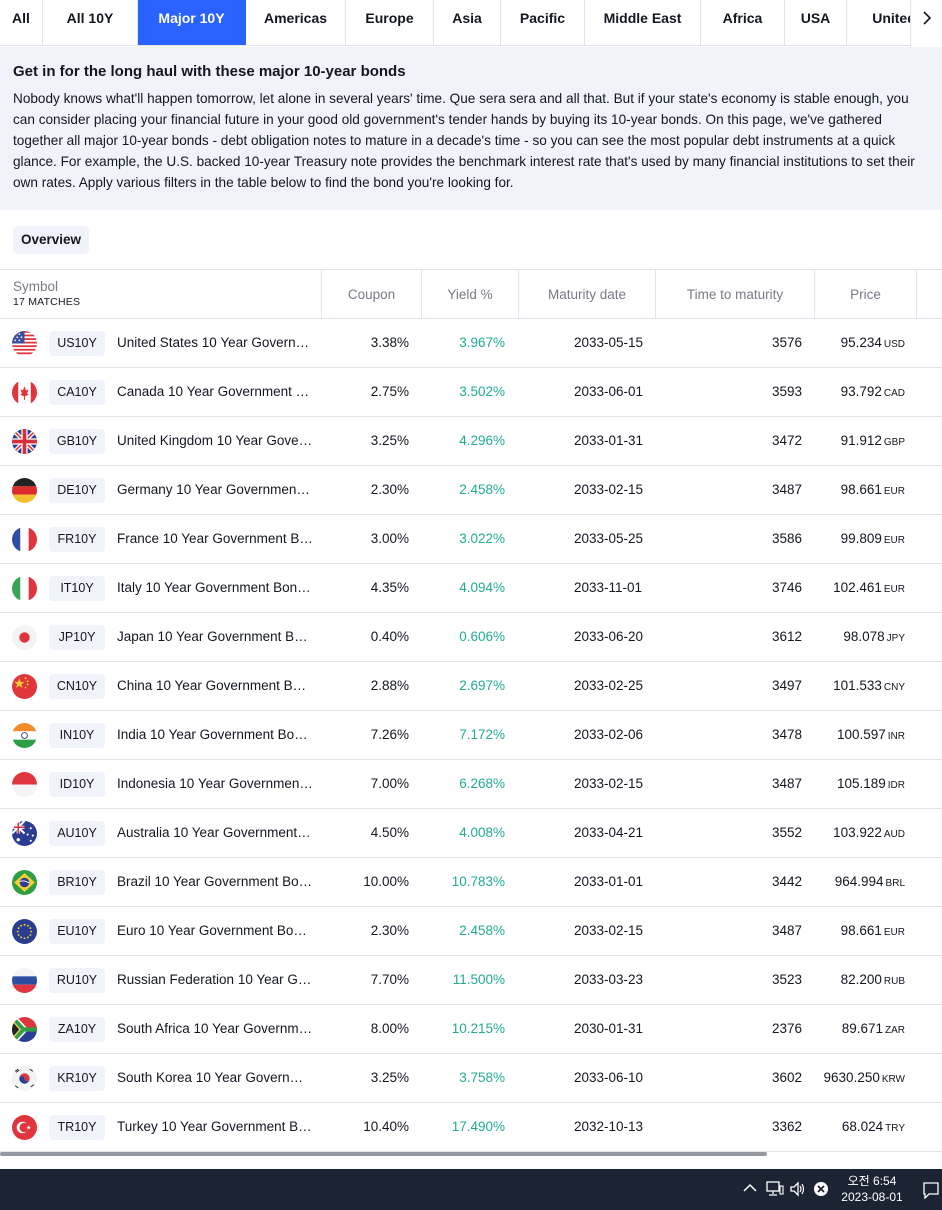 The image size is (942, 1210). What do you see at coordinates (383, 1154) in the screenshot?
I see `horizontal-scrollbar` at bounding box center [383, 1154].